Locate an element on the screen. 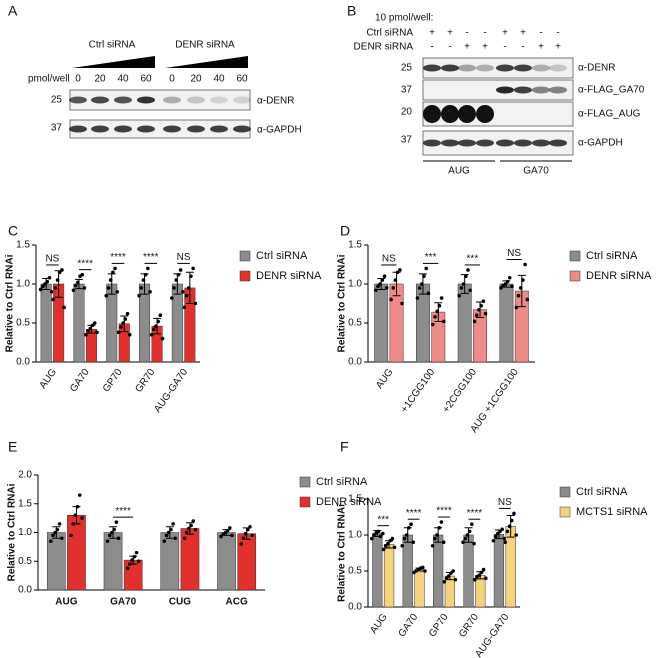 The image size is (666, 658). significance-label: *** is located at coordinates (383, 519).